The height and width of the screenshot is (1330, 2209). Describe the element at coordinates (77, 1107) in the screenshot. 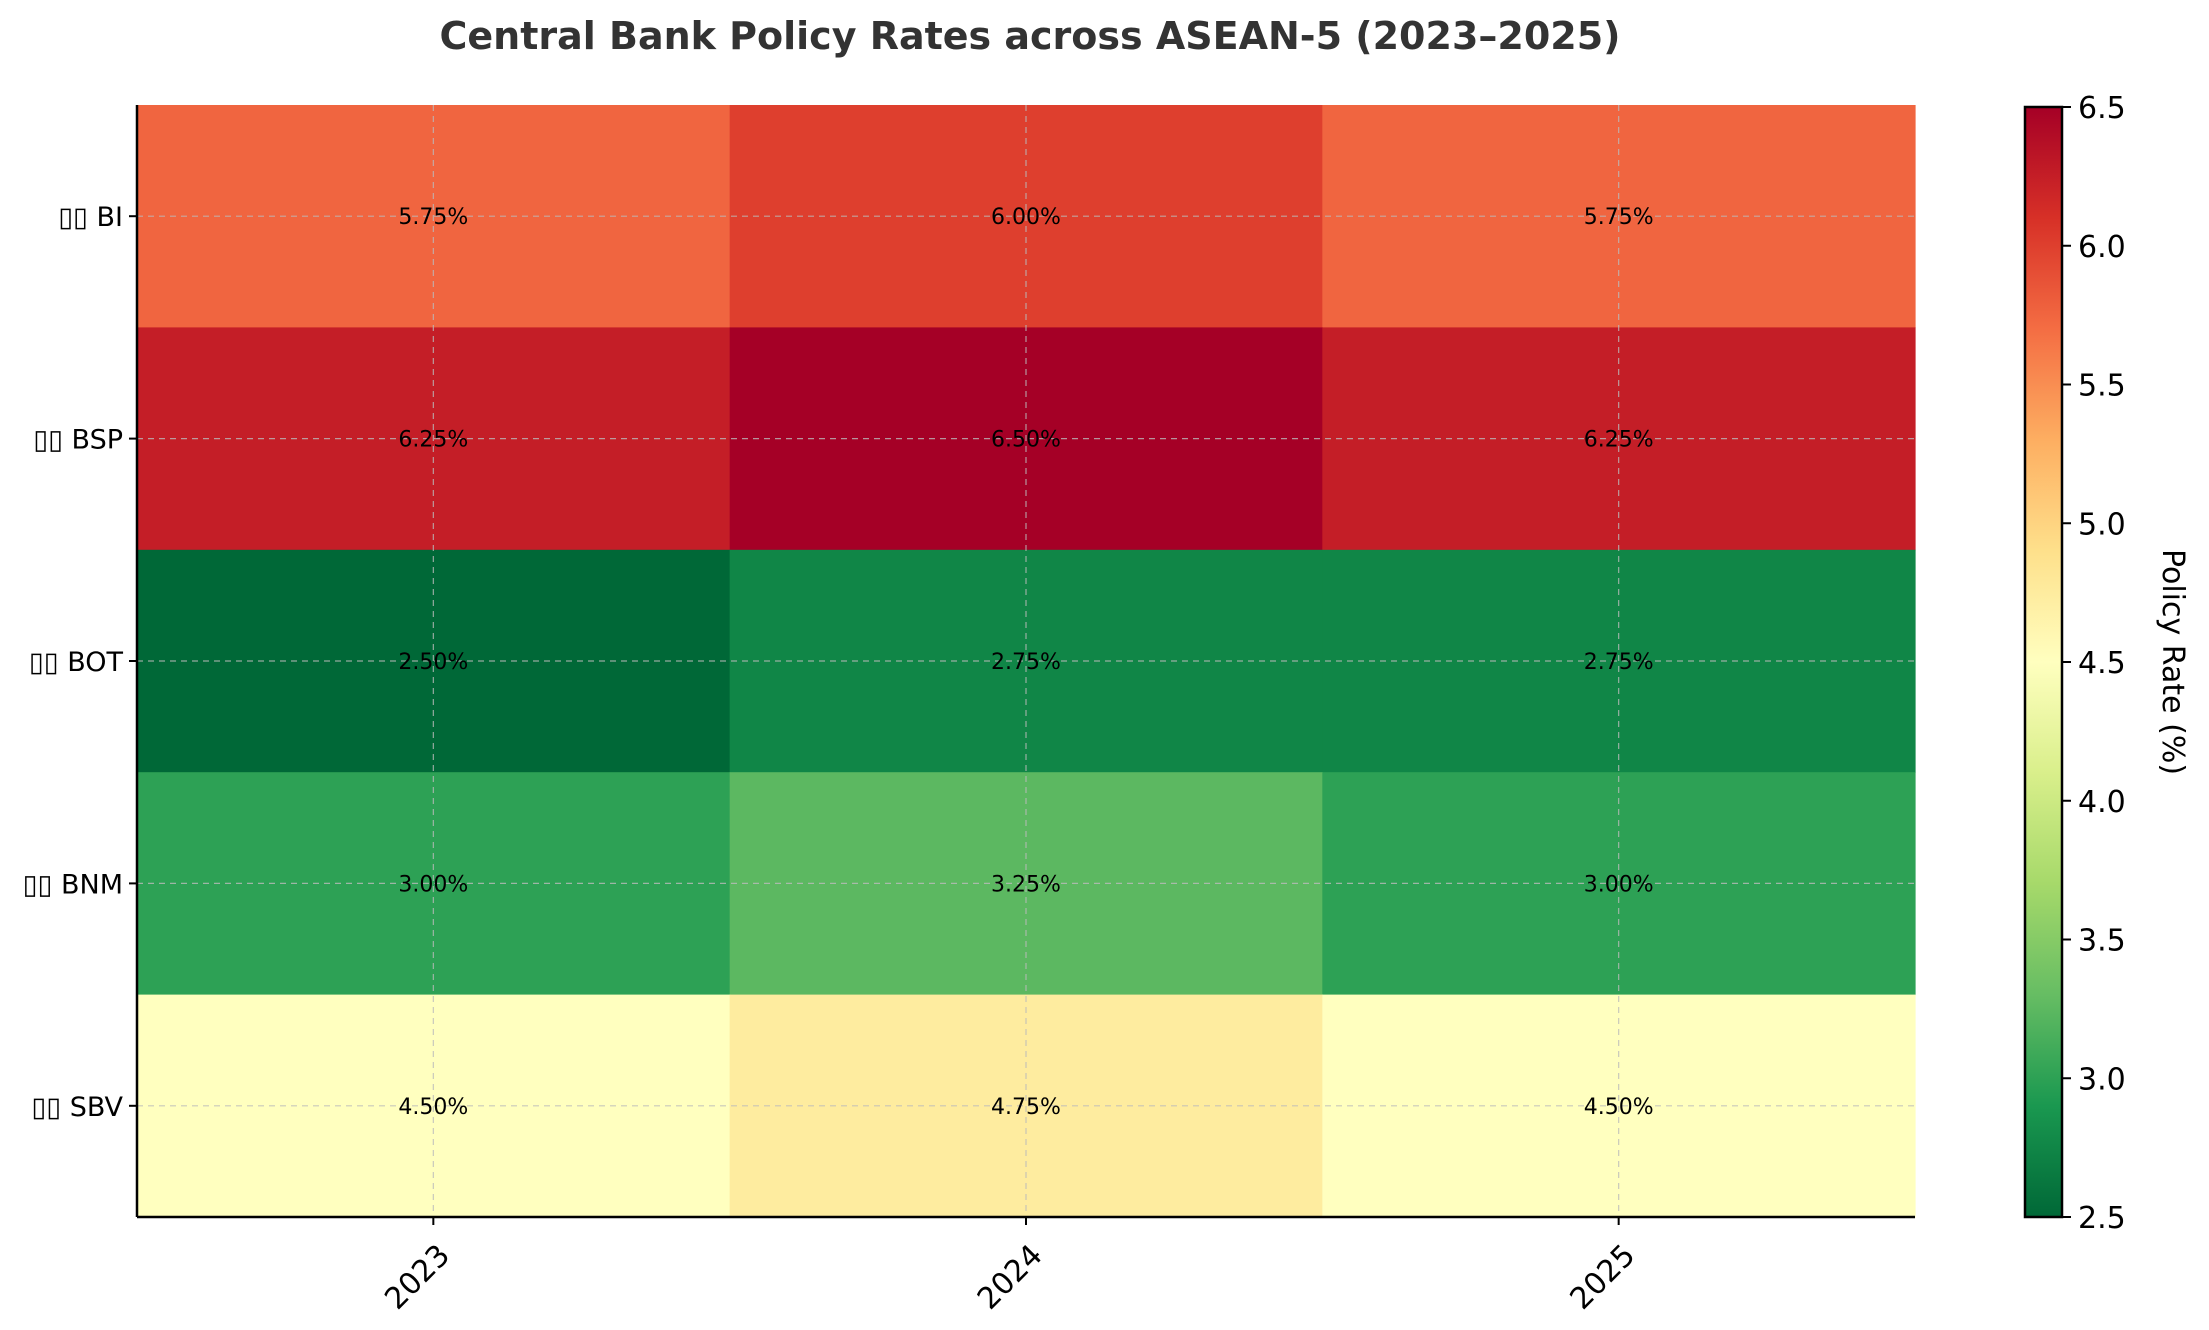

I see `y-tick-label: ▯▯ SBV` at that location.